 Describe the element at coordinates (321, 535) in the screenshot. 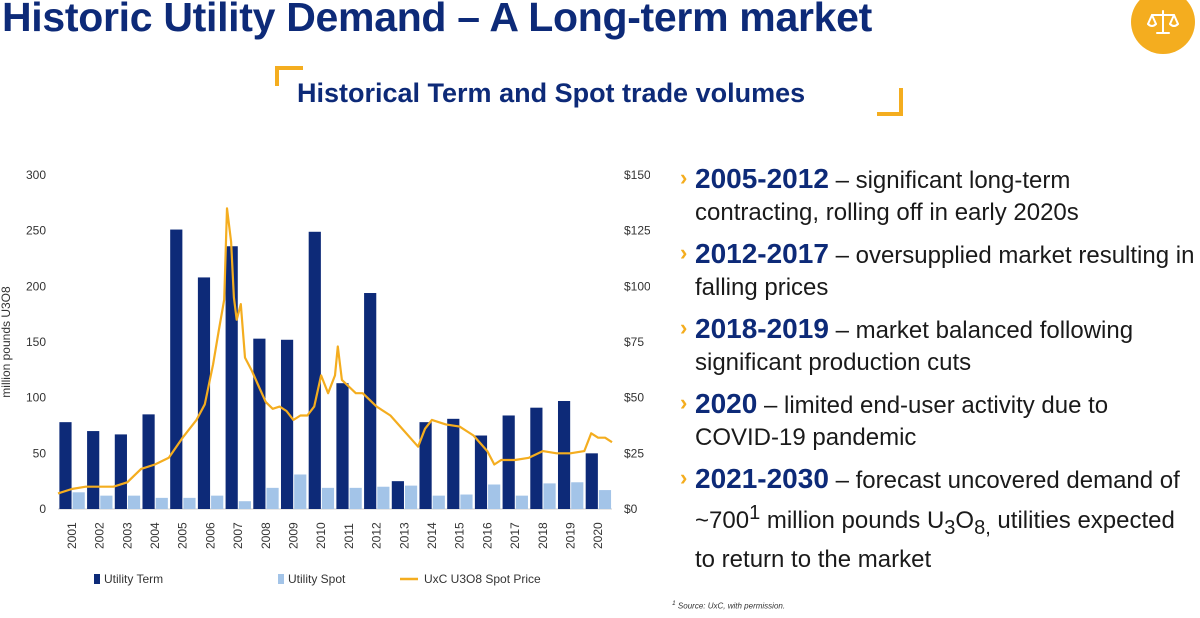

I see `x-tick-label: 2010` at that location.